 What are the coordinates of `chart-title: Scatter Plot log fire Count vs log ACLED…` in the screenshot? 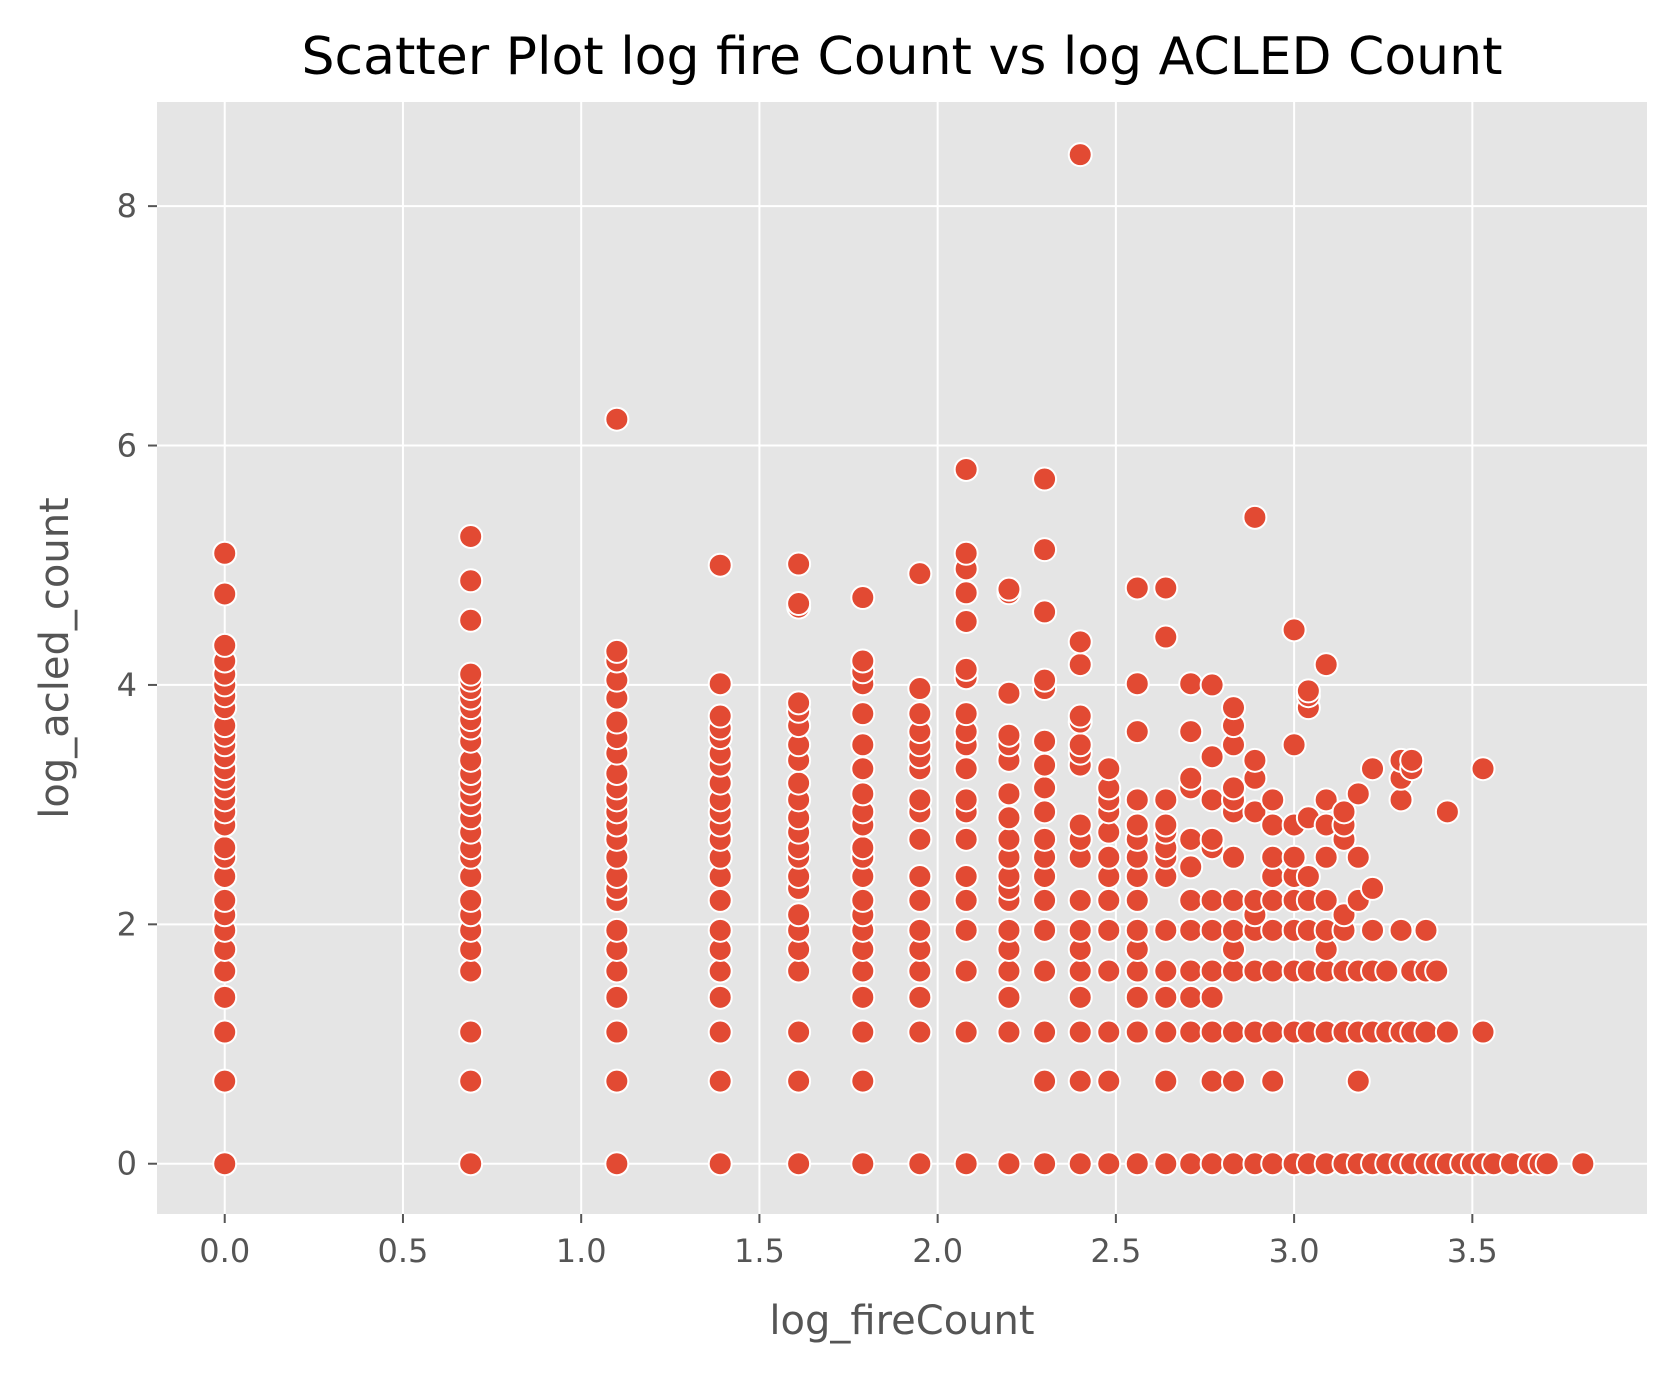 It's located at (902, 57).